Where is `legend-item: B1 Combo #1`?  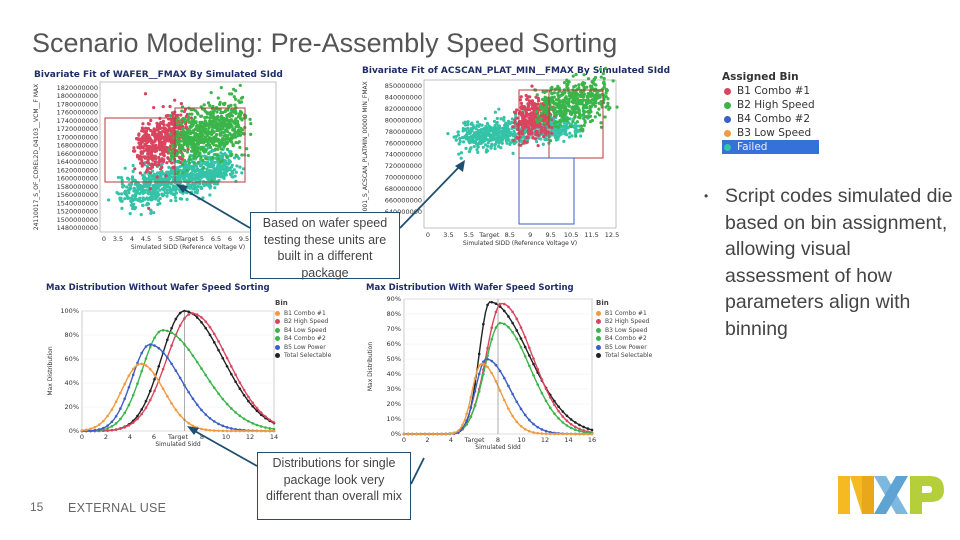 legend-item: B1 Combo #1 is located at coordinates (770, 91).